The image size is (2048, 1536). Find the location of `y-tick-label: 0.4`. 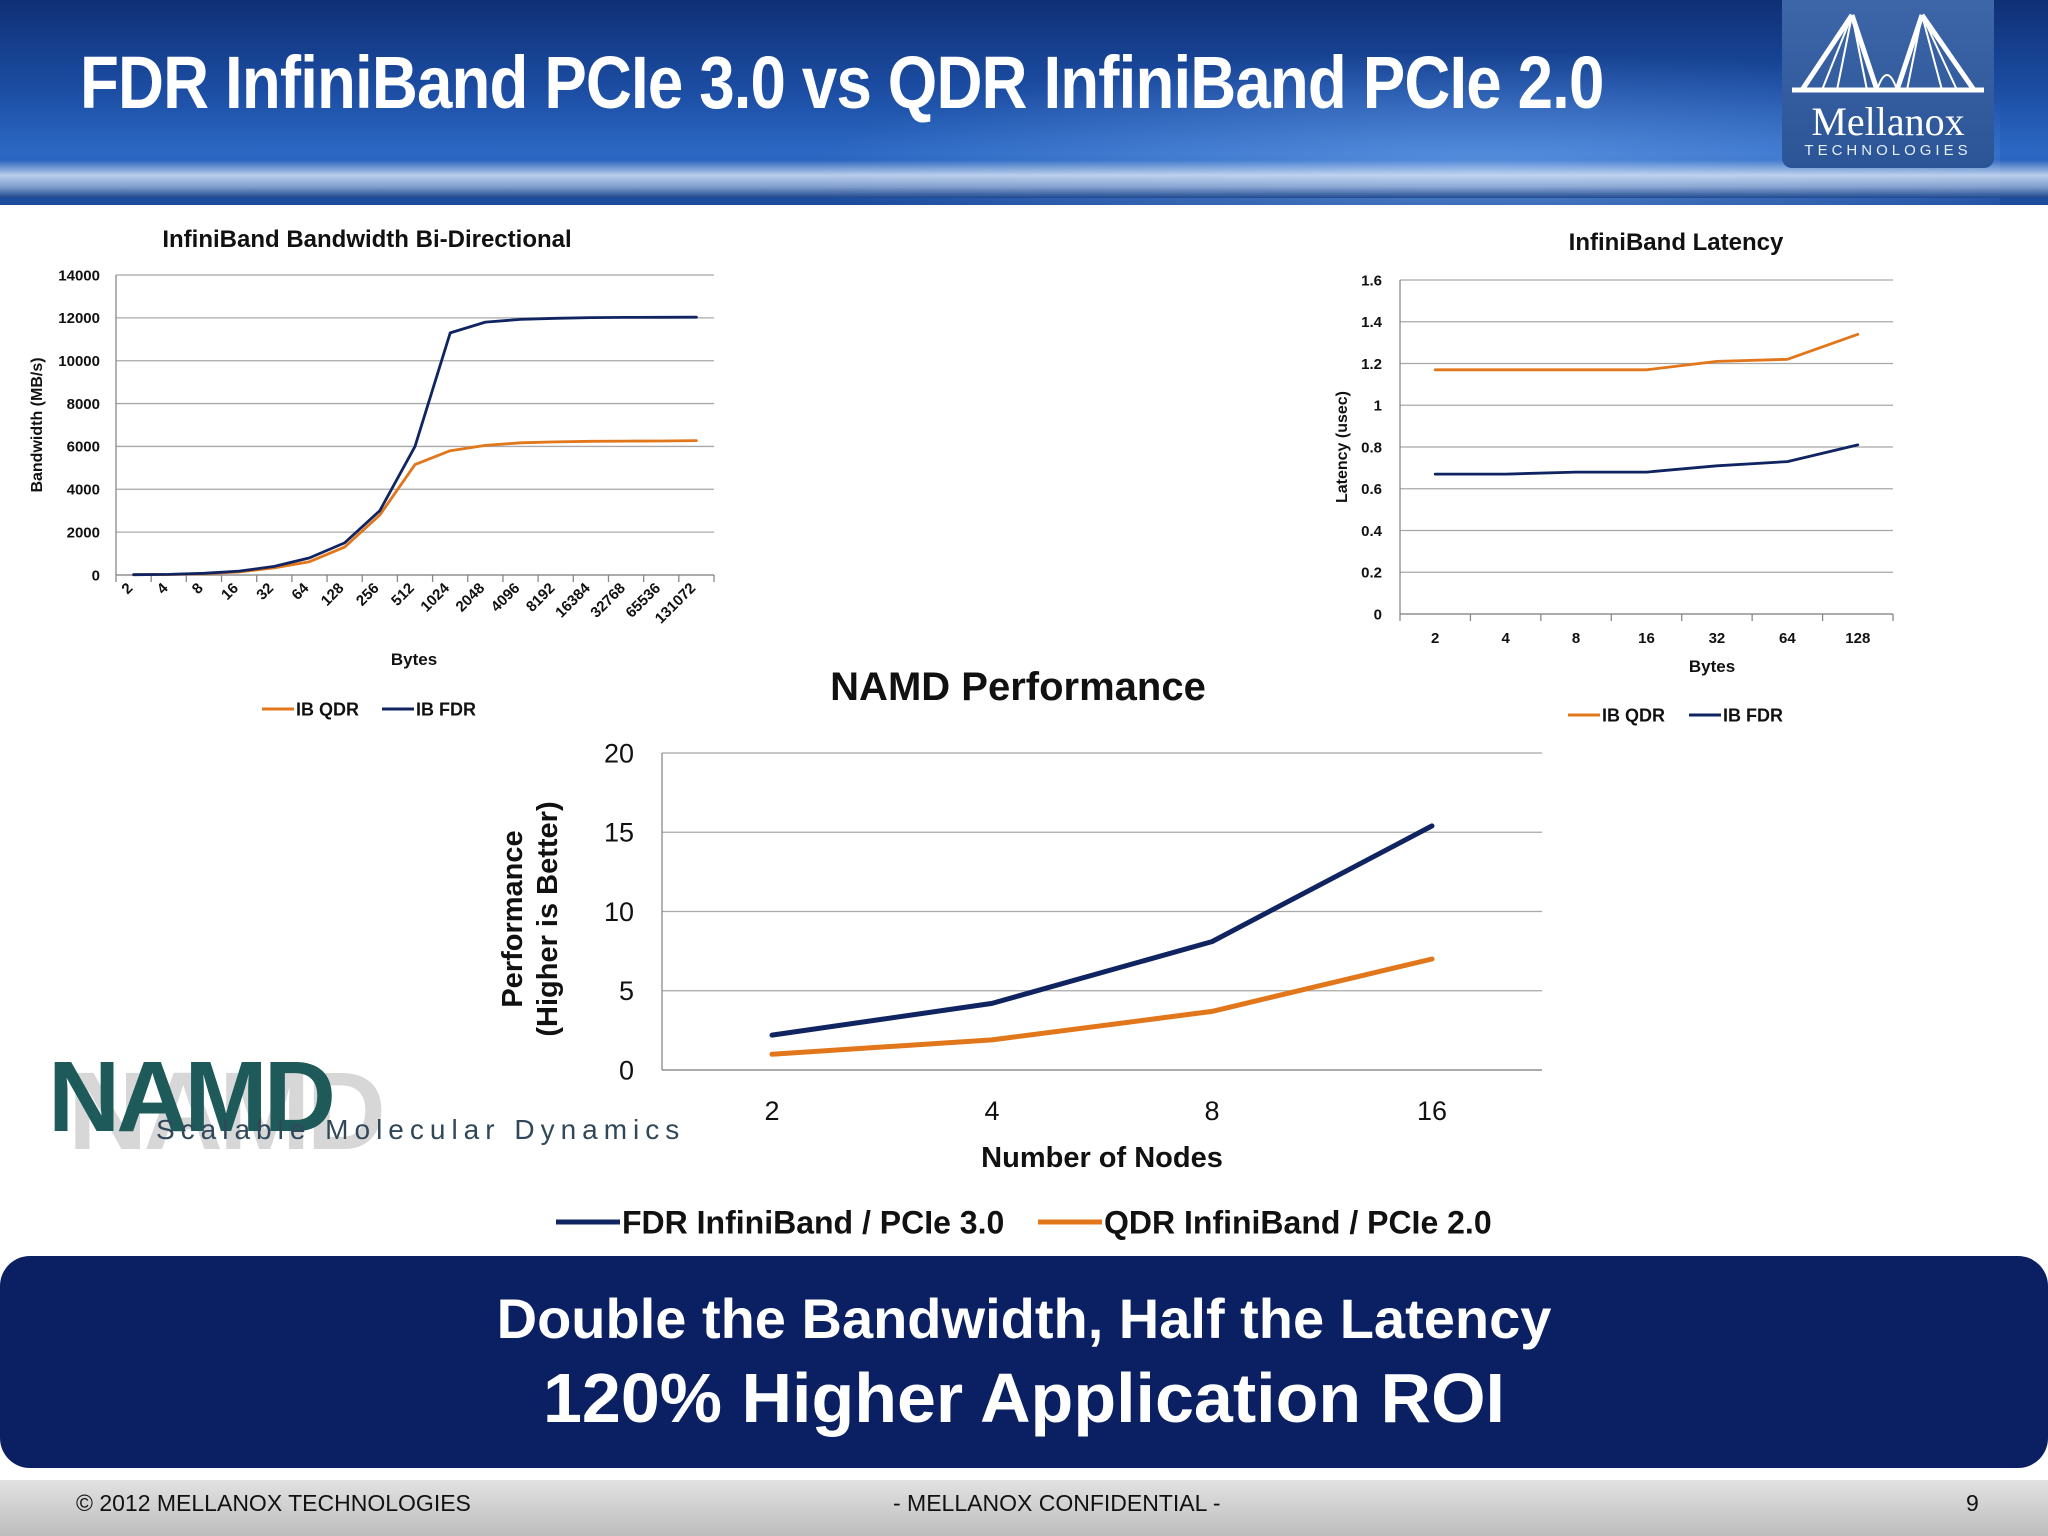

y-tick-label: 0.4 is located at coordinates (1372, 531).